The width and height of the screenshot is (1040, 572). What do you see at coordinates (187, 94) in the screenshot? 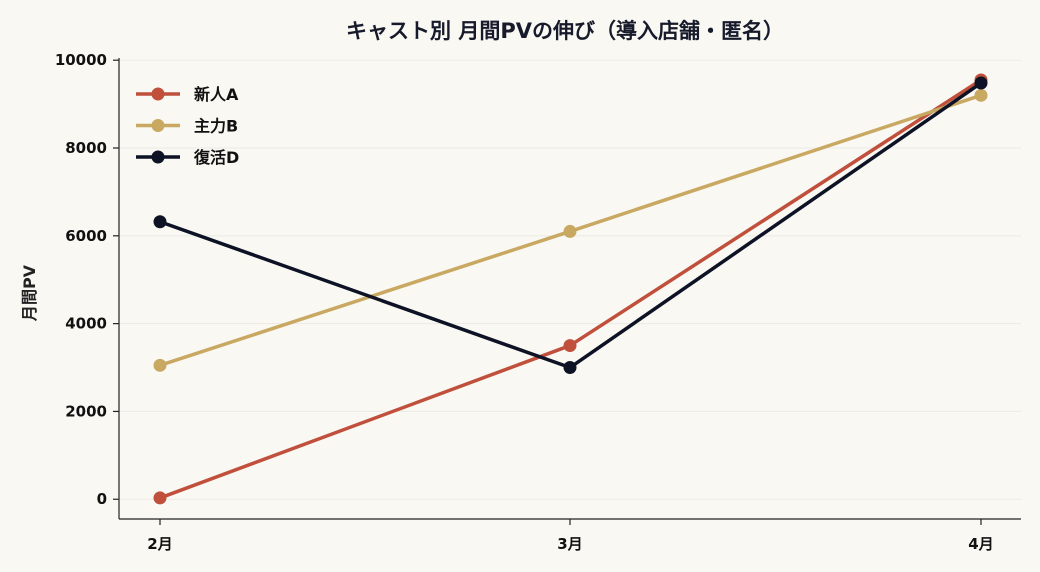
I see `legend-item: 新人A` at bounding box center [187, 94].